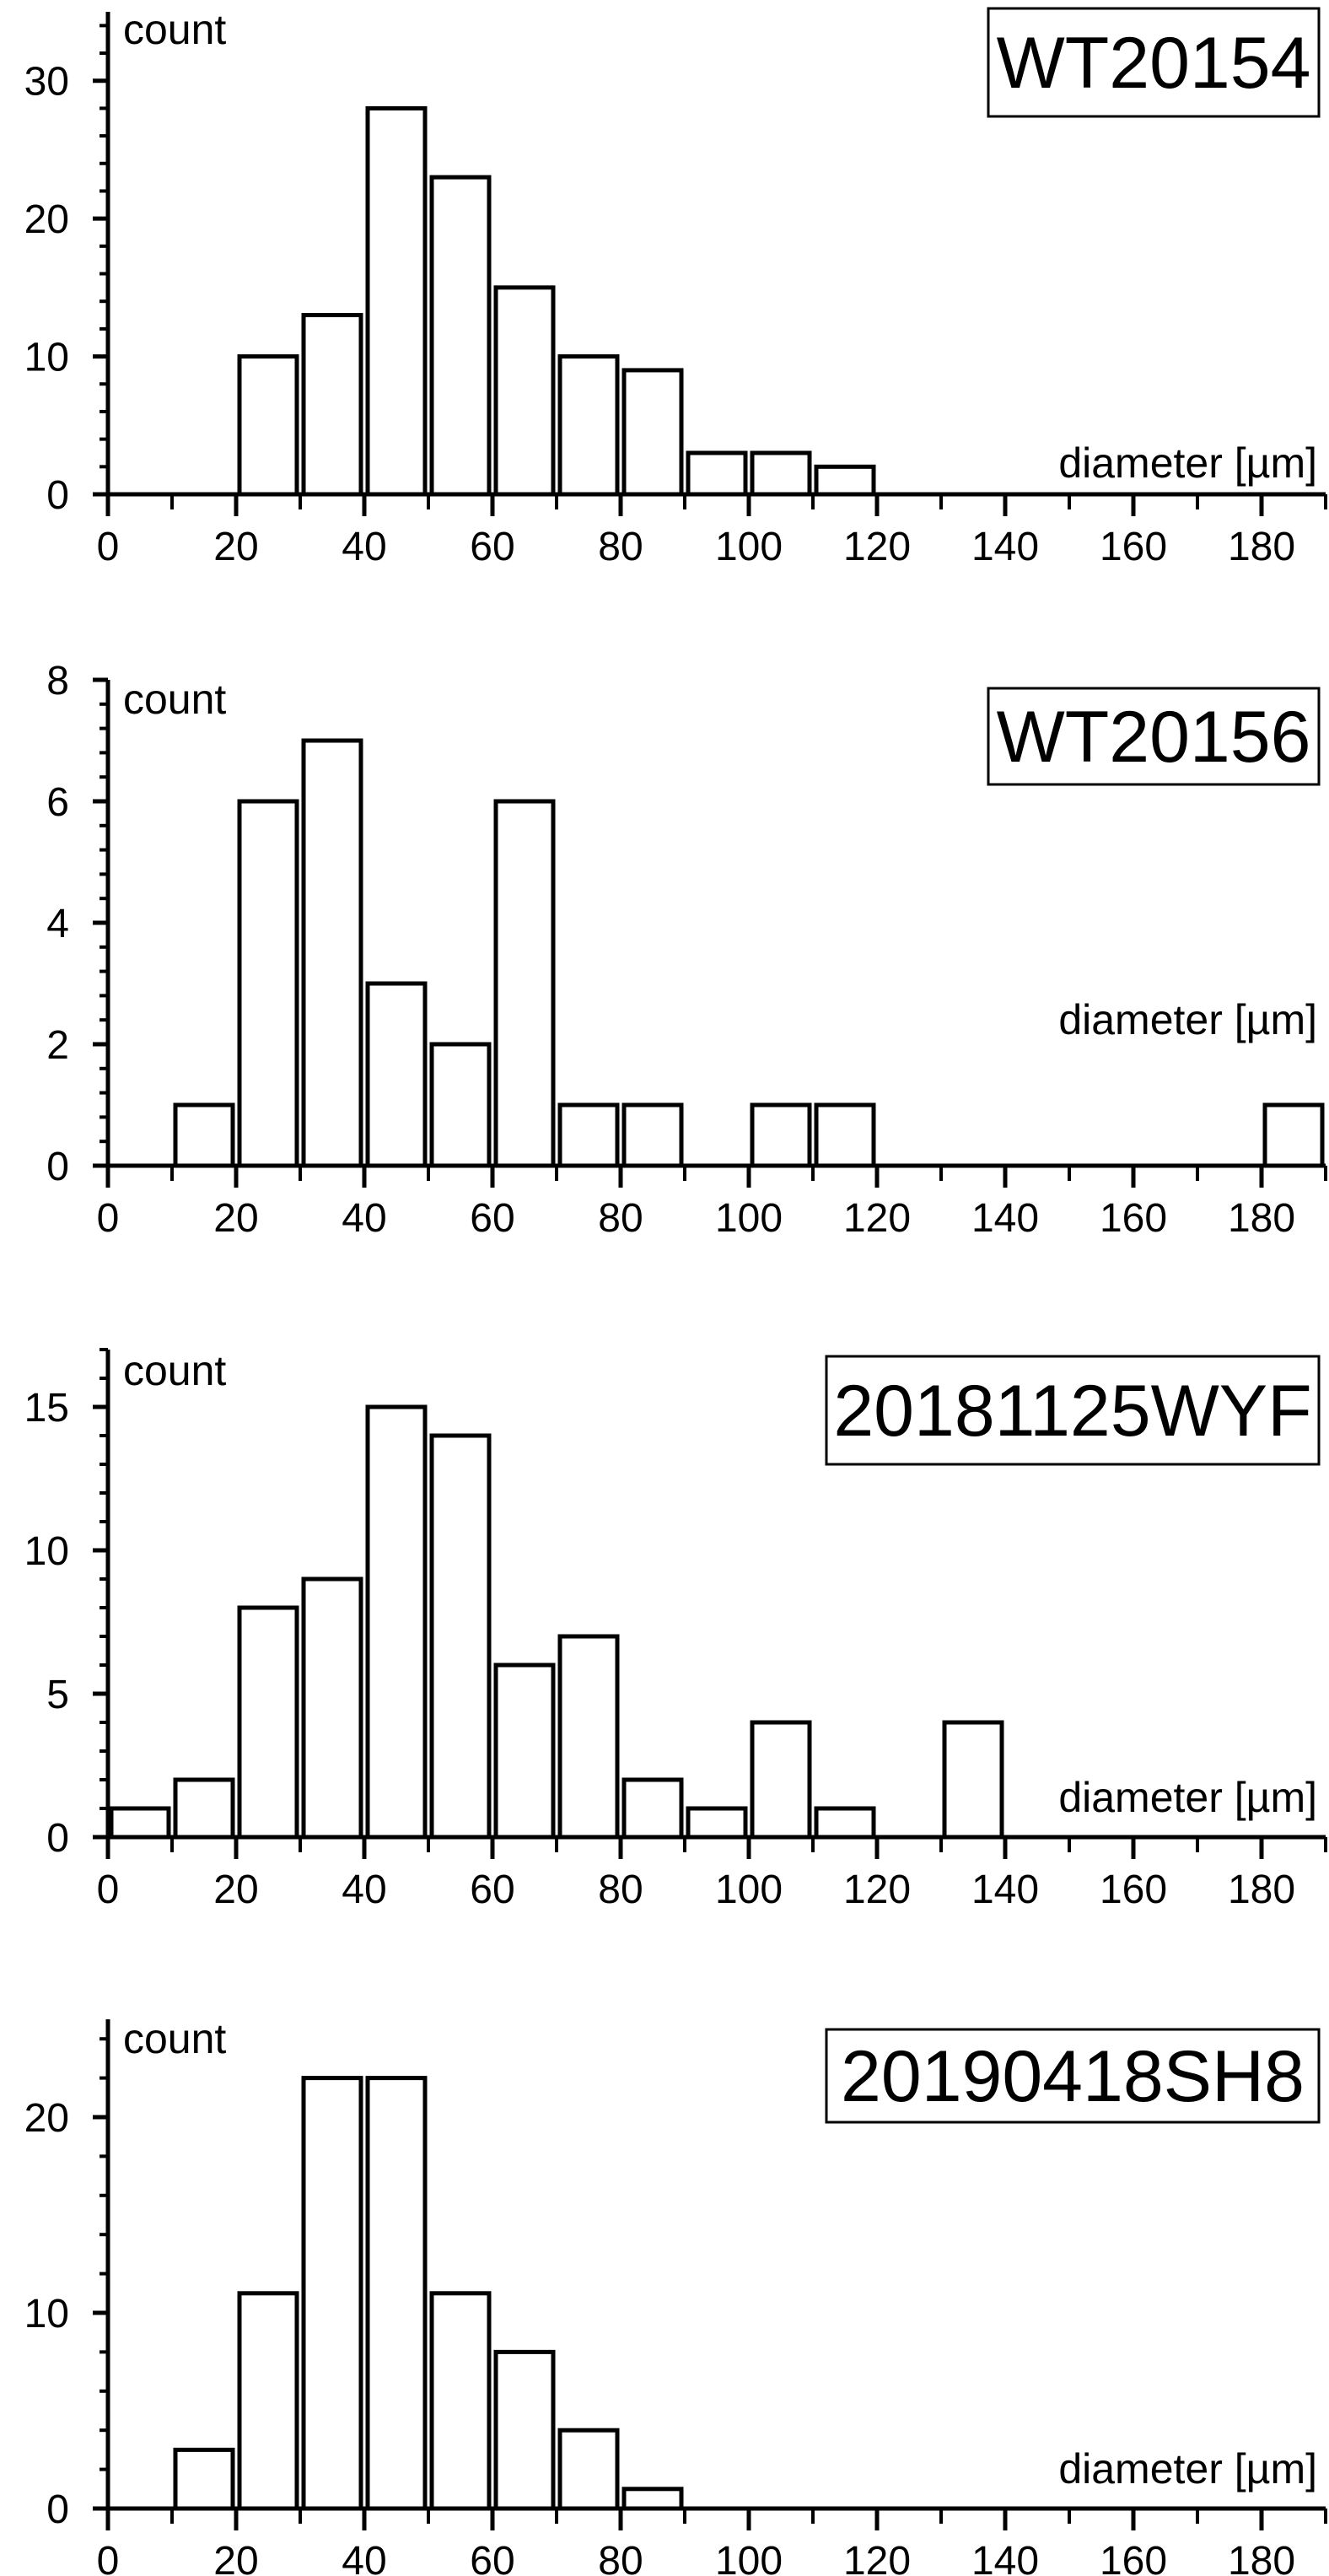 The height and width of the screenshot is (2576, 1329). I want to click on panel4-x-tick-label-140: 140, so click(1005, 2557).